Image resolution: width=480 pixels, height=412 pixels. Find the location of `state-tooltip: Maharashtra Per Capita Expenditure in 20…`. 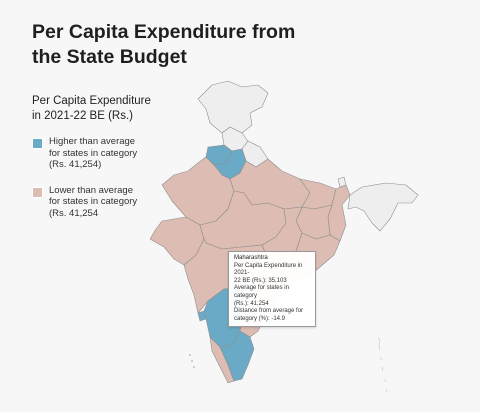

state-tooltip: Maharashtra Per Capita Expenditure in 20… is located at coordinates (272, 289).